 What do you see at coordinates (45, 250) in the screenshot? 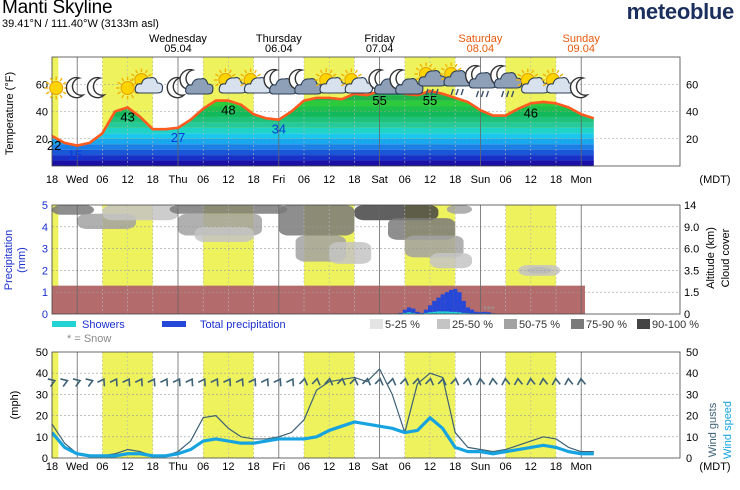
I see `y-tick-left: 3` at bounding box center [45, 250].